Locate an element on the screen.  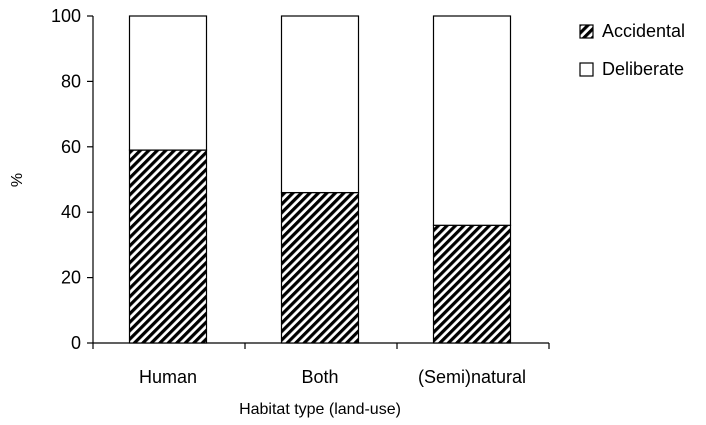
legend-label-deliberate: Deliberate is located at coordinates (643, 69).